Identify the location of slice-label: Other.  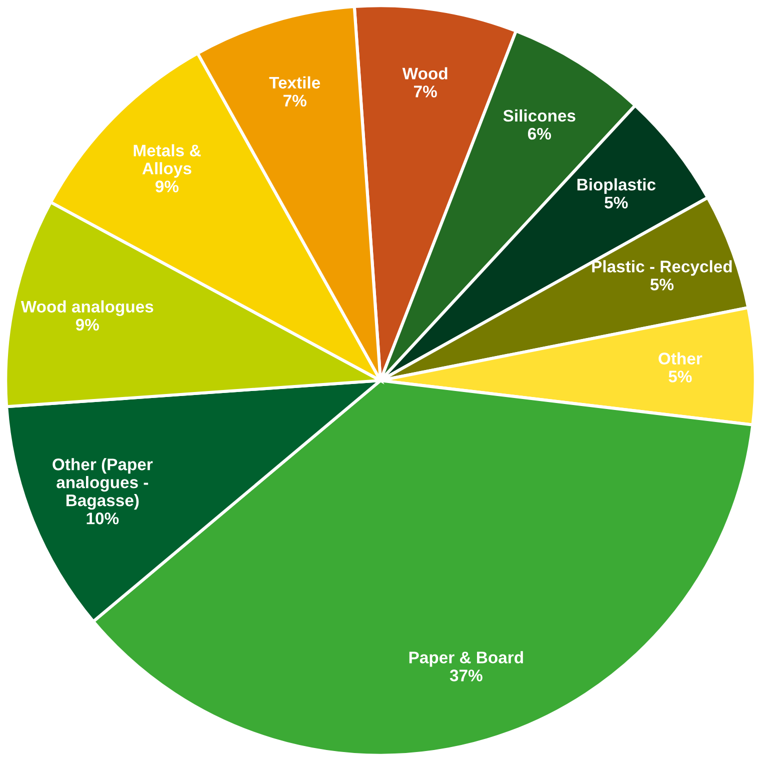
(680, 358).